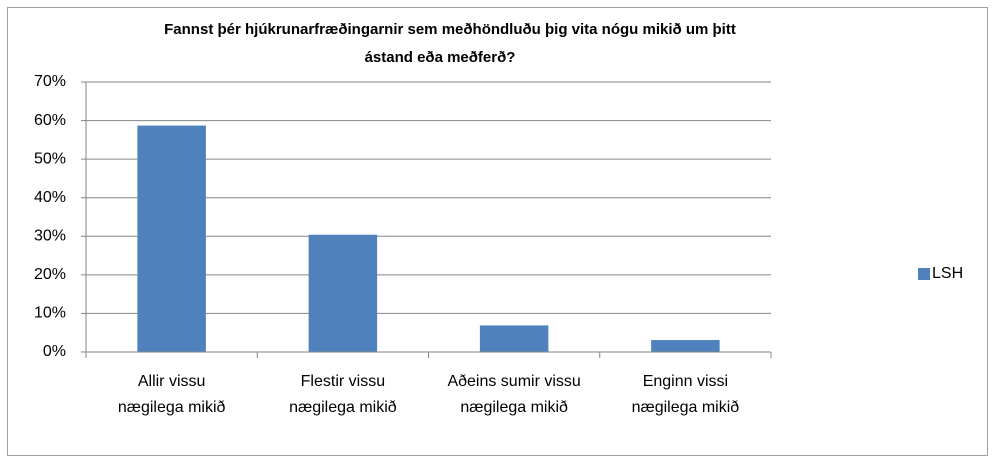 The width and height of the screenshot is (994, 463). What do you see at coordinates (343, 381) in the screenshot?
I see `x-tick-label: Flestir vissu` at bounding box center [343, 381].